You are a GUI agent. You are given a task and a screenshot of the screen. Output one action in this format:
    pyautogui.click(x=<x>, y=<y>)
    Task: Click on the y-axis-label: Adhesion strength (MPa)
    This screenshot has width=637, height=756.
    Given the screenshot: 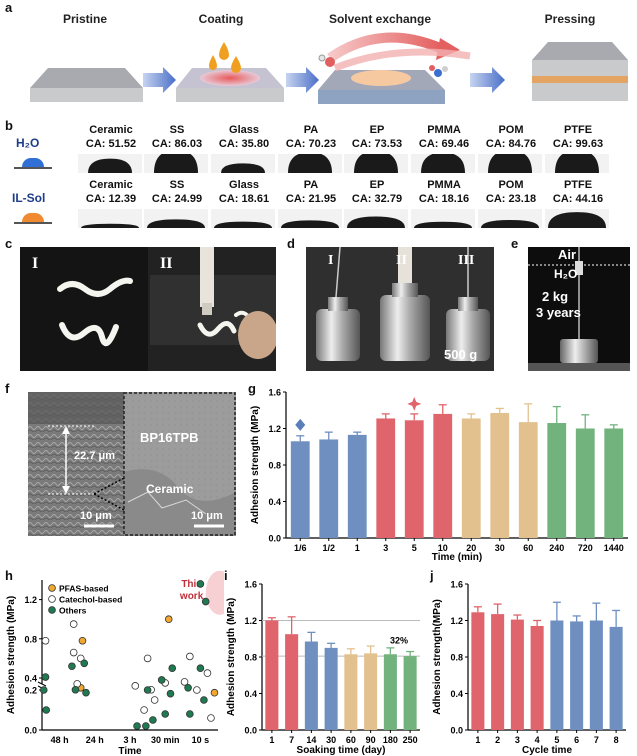 What is the action you would take?
    pyautogui.click(x=11, y=655)
    